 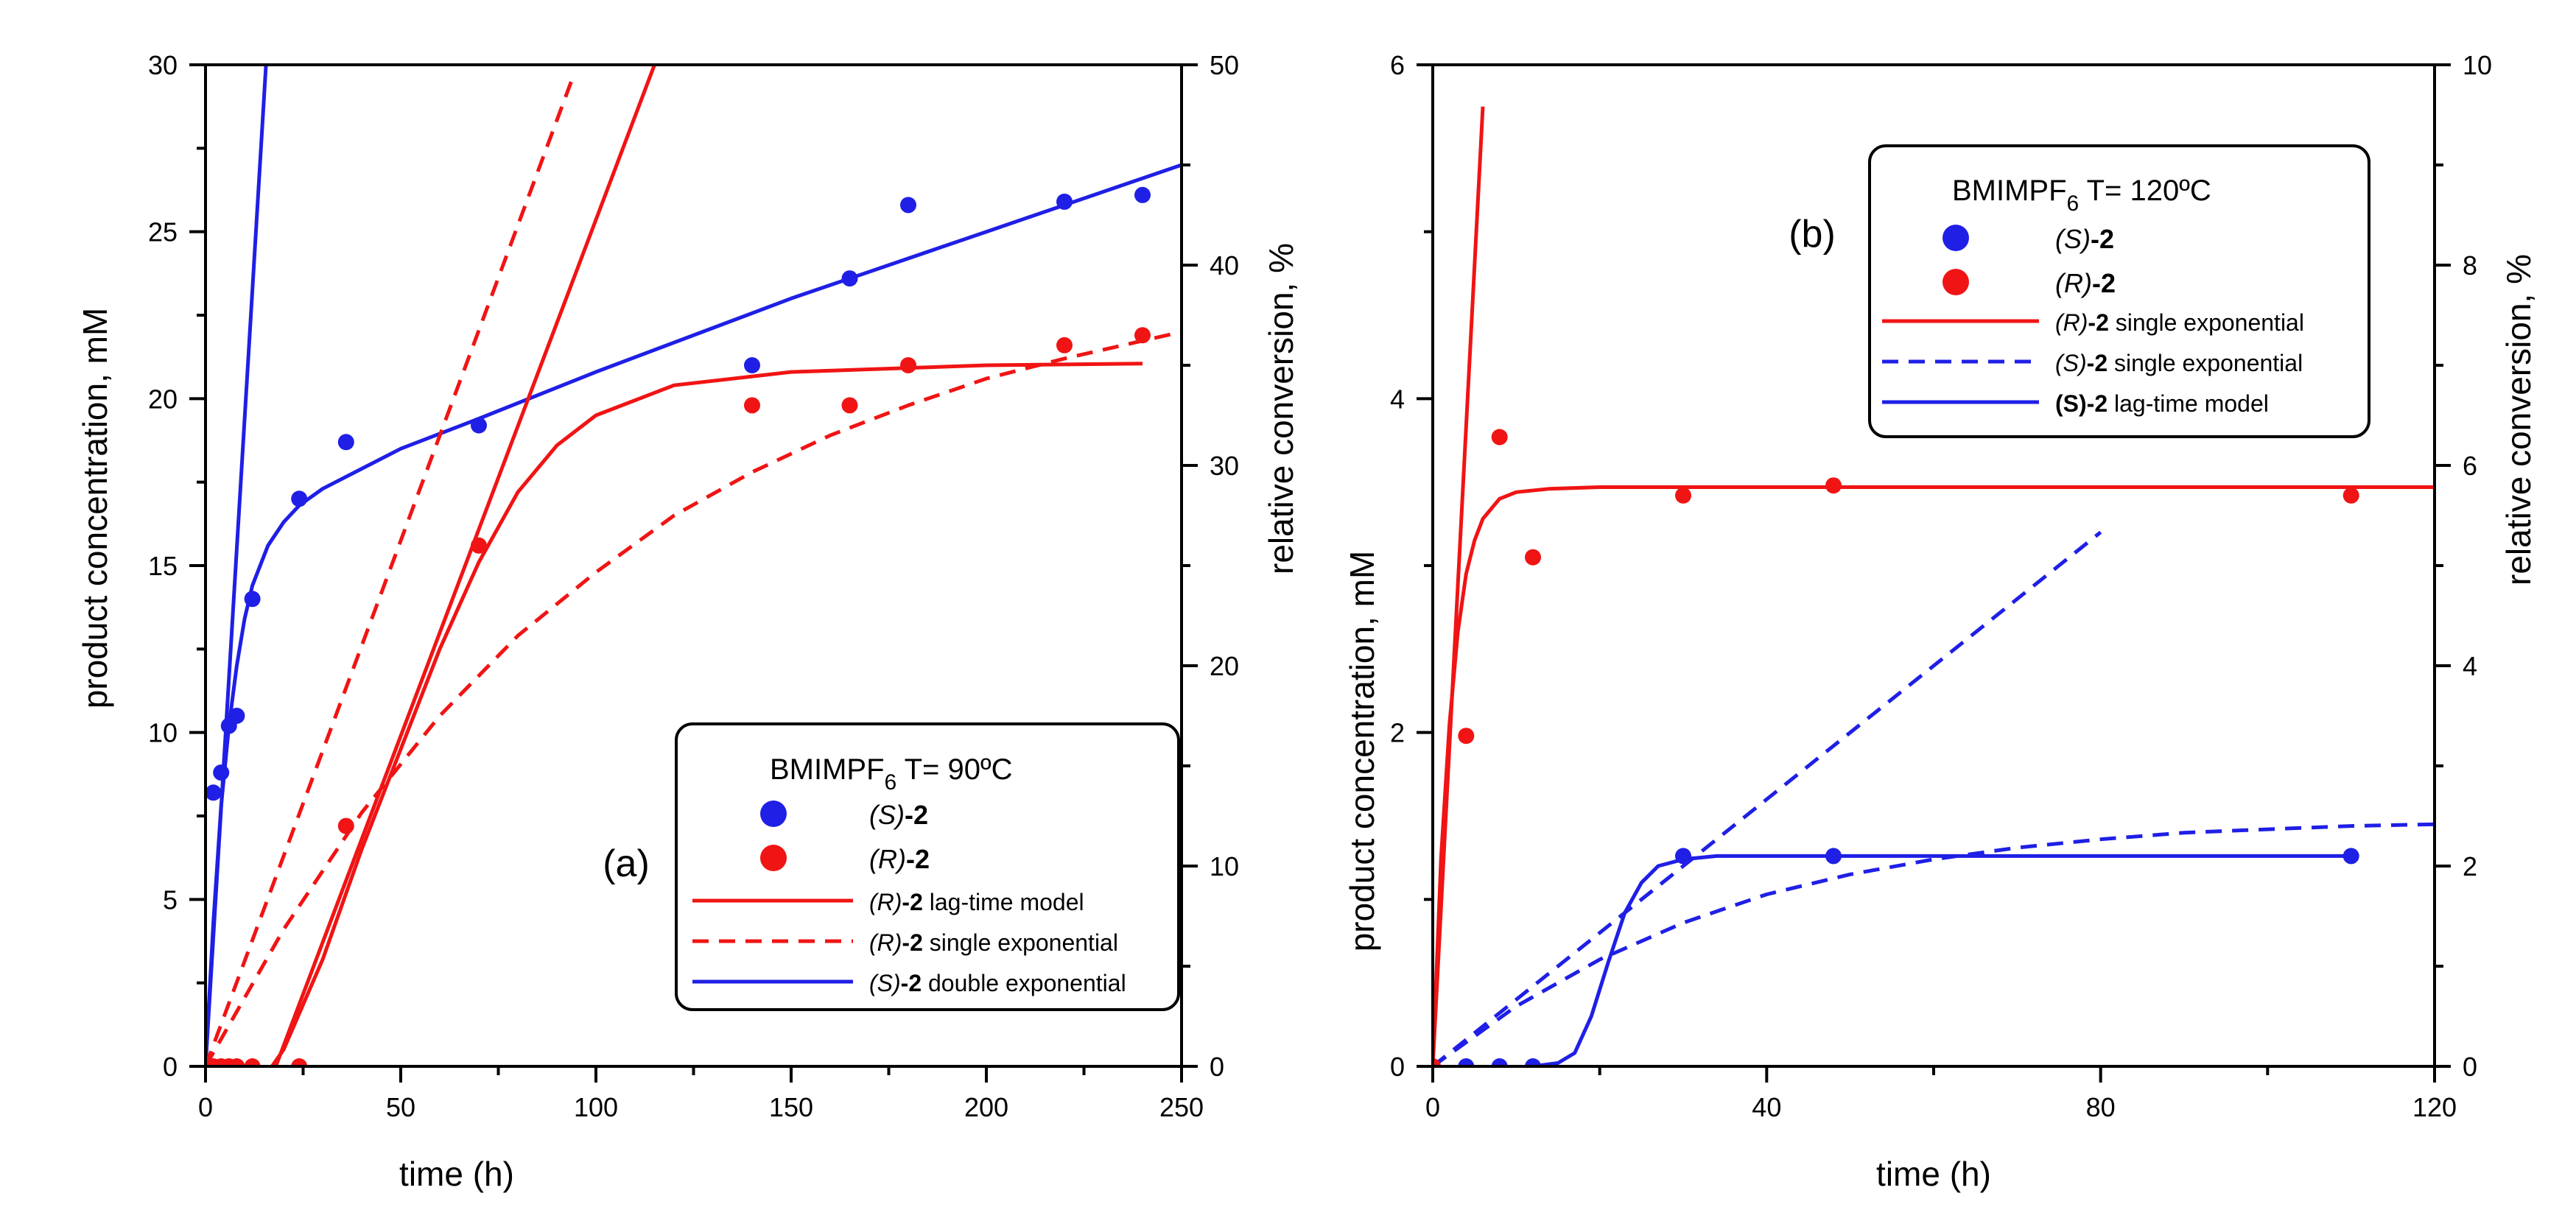 What do you see at coordinates (845, 859) in the screenshot?
I see `legend-item-r2-marker: (R)-2` at bounding box center [845, 859].